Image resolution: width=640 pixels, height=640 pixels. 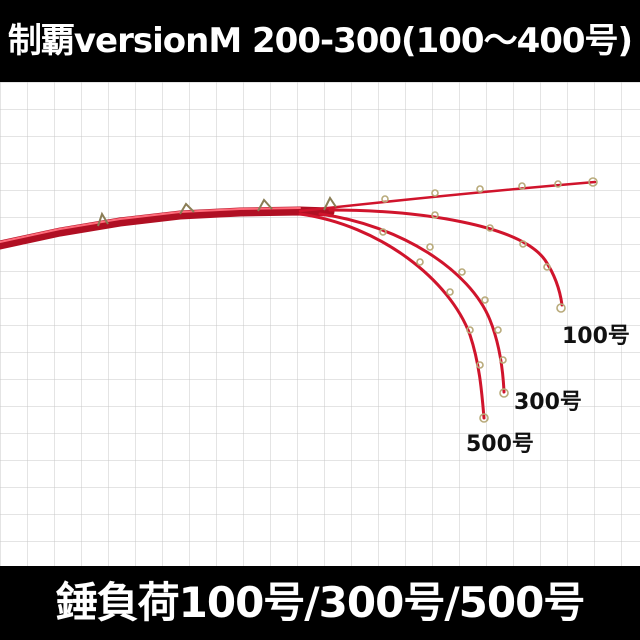 I want to click on product-title: 制覇versionM 200-300(100〜400号), so click(x=320, y=41).